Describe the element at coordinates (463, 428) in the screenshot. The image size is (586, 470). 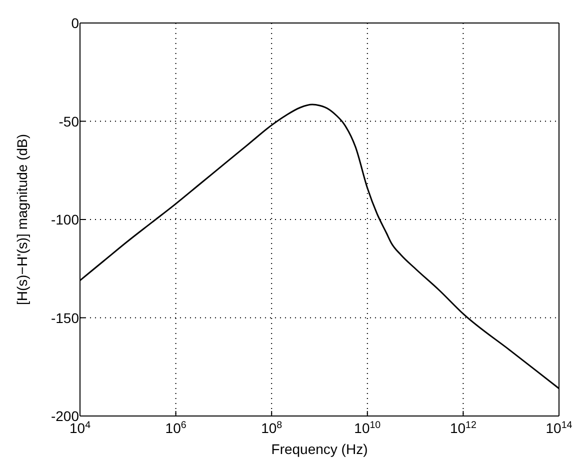
I see `x-tick-label: 10$^{12}$` at that location.